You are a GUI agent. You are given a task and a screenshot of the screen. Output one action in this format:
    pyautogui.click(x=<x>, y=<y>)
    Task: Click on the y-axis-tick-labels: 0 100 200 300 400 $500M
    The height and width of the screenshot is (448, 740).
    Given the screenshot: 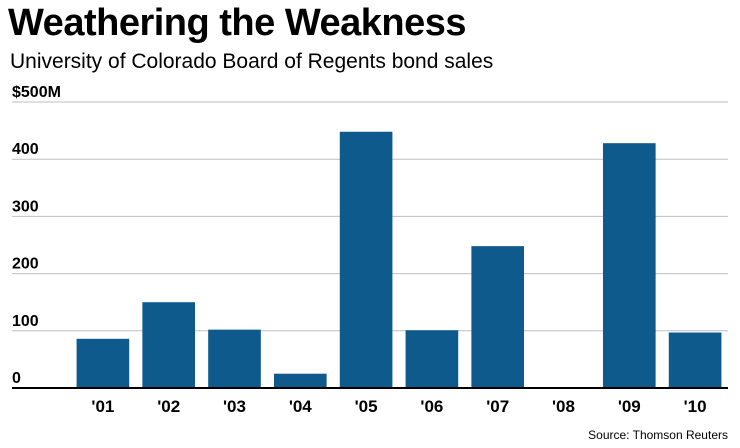 What is the action you would take?
    pyautogui.click(x=36, y=235)
    